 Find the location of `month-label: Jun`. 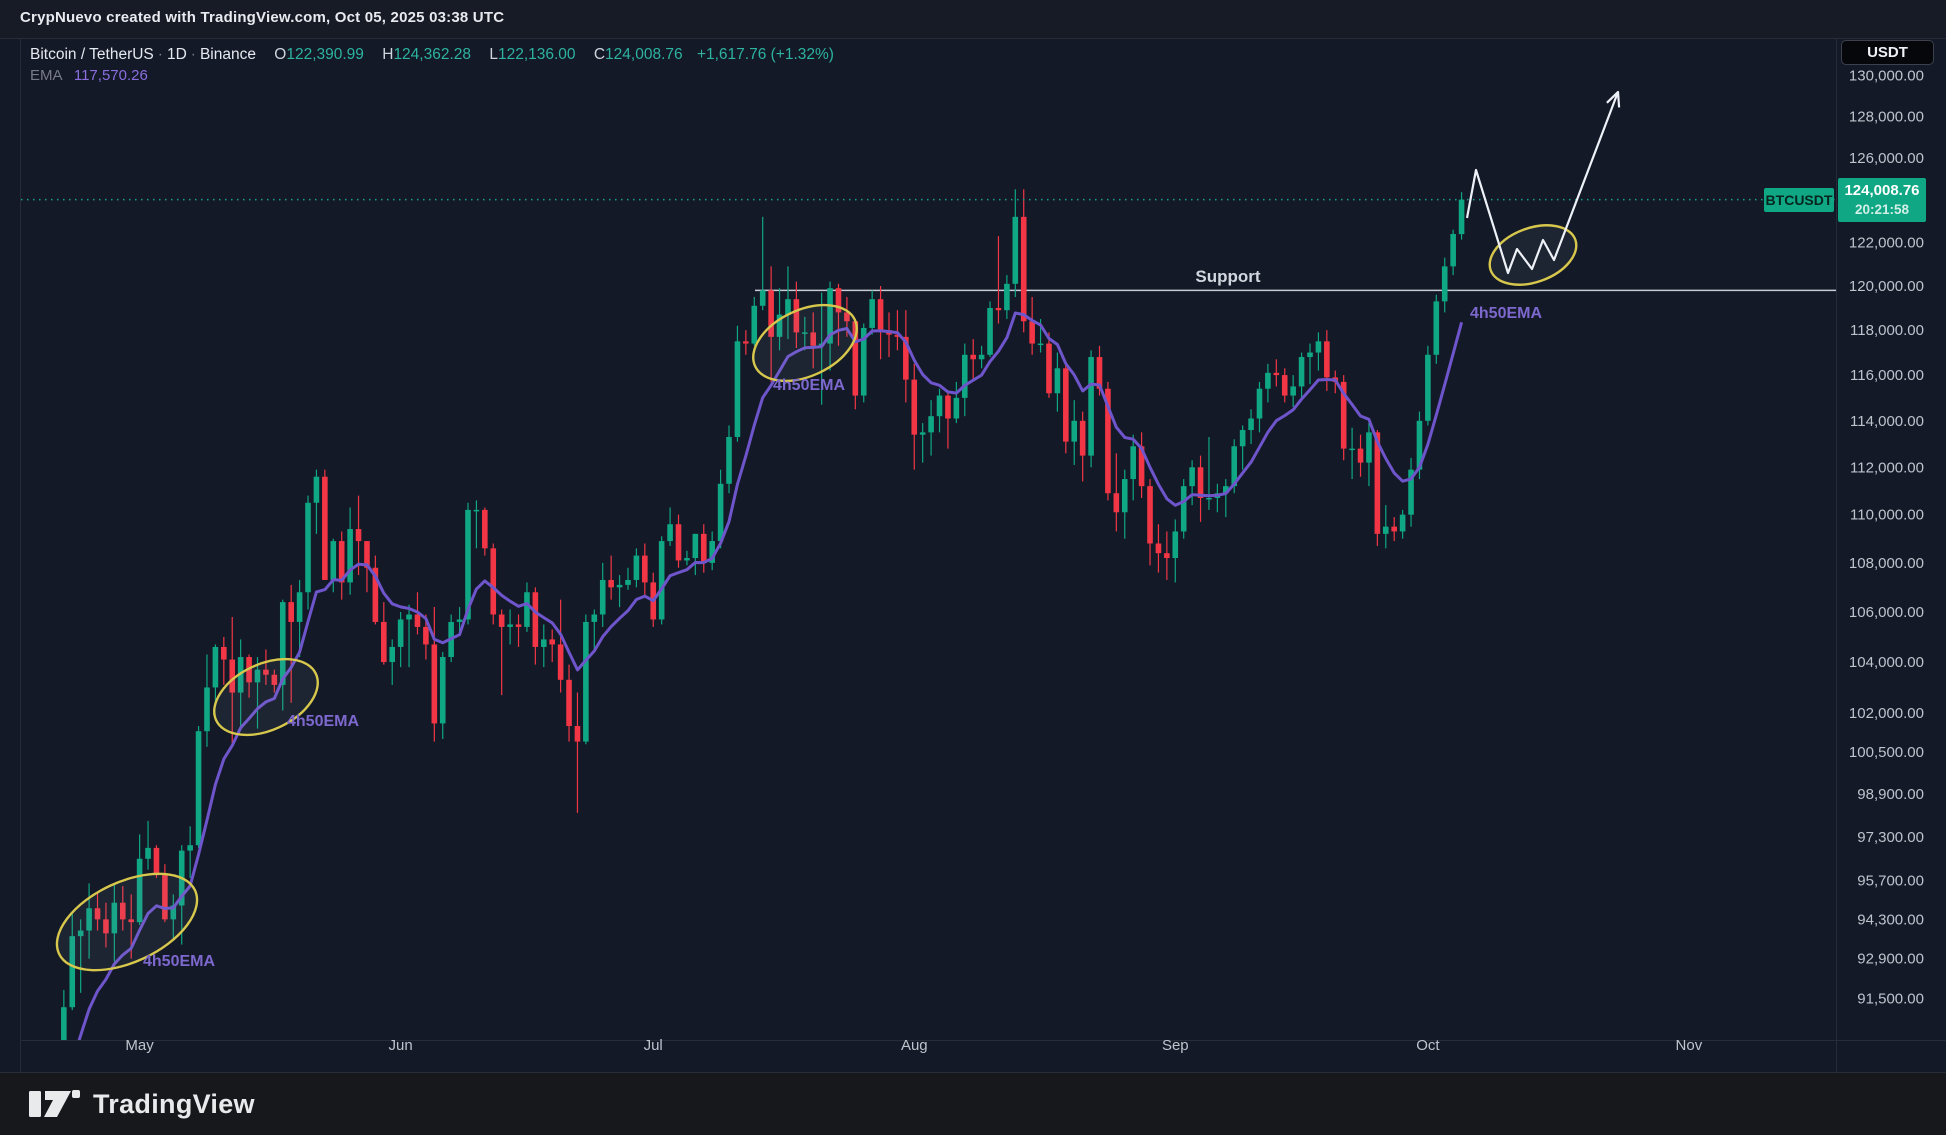

month-label: Jun is located at coordinates (401, 1045).